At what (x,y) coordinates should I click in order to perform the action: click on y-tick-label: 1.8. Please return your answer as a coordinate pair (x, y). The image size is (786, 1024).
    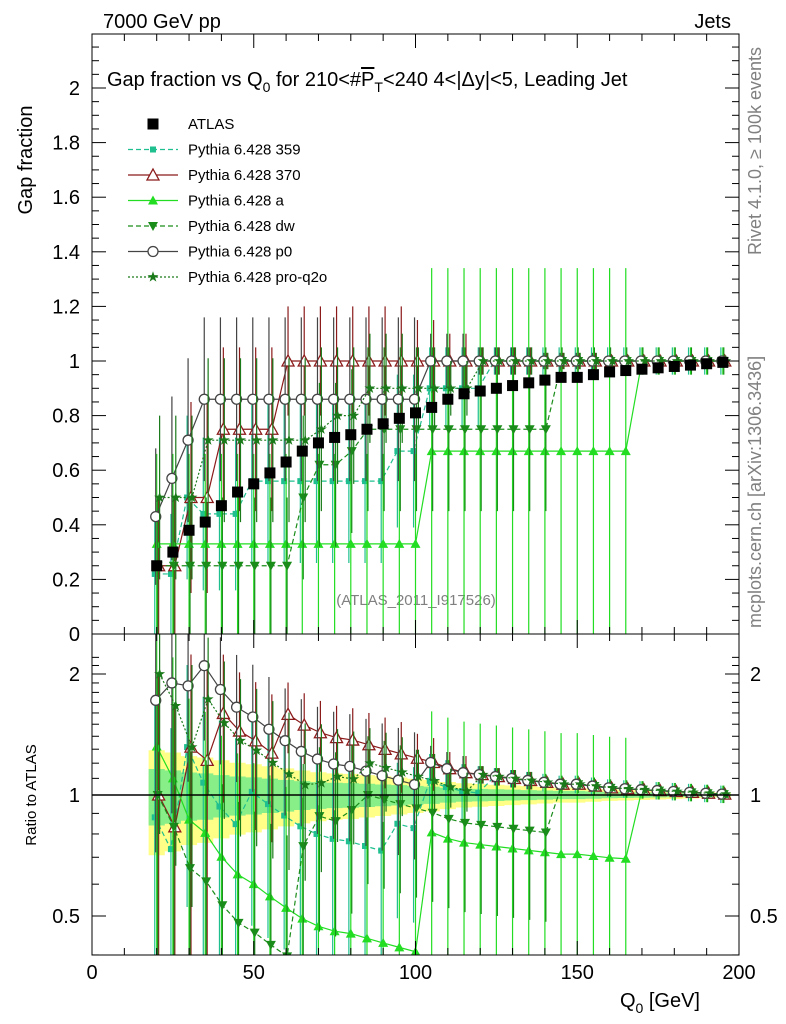
    Looking at the image, I should click on (66, 144).